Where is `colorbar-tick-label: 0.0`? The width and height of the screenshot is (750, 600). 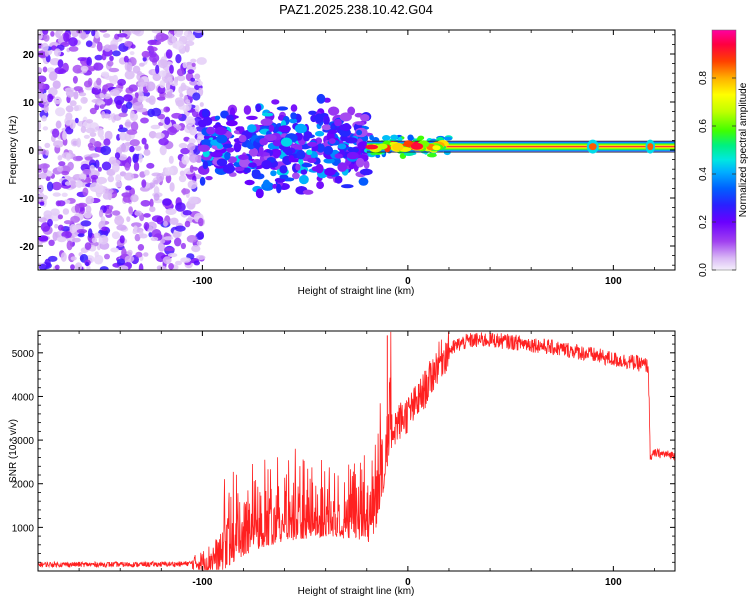 colorbar-tick-label: 0.0 is located at coordinates (703, 270).